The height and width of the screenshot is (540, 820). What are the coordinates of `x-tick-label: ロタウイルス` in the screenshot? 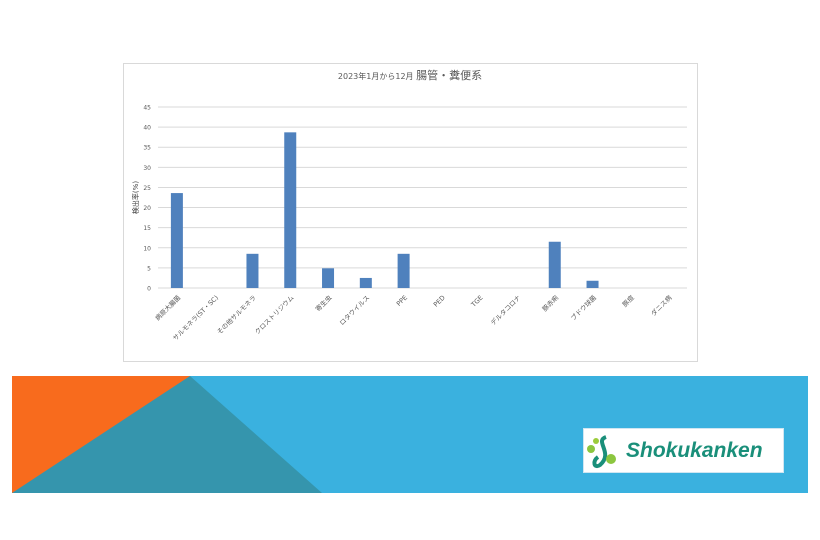 It's located at (354, 310).